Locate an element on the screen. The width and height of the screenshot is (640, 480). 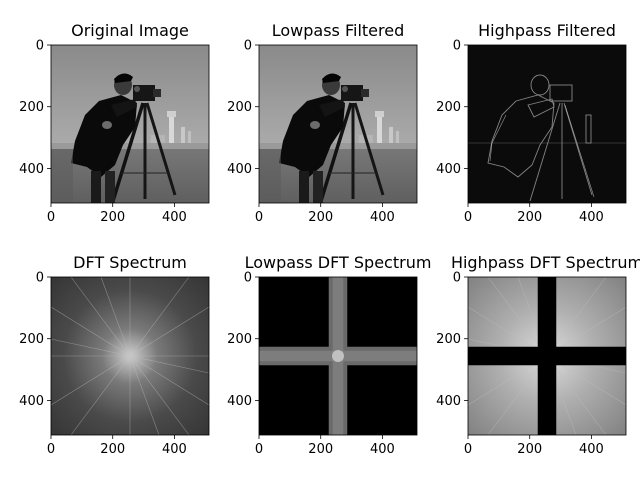
subplot-1: Original Image 0 200 400 0 200 400 is located at coordinates (115, 123).